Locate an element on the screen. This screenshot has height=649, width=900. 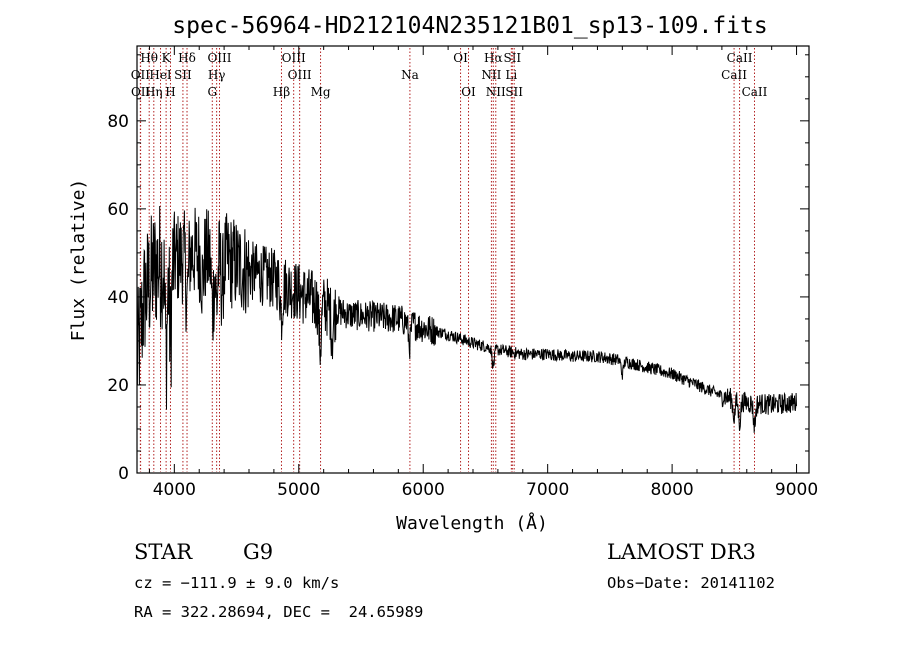
y-tick-label: 40 is located at coordinates (118, 298).